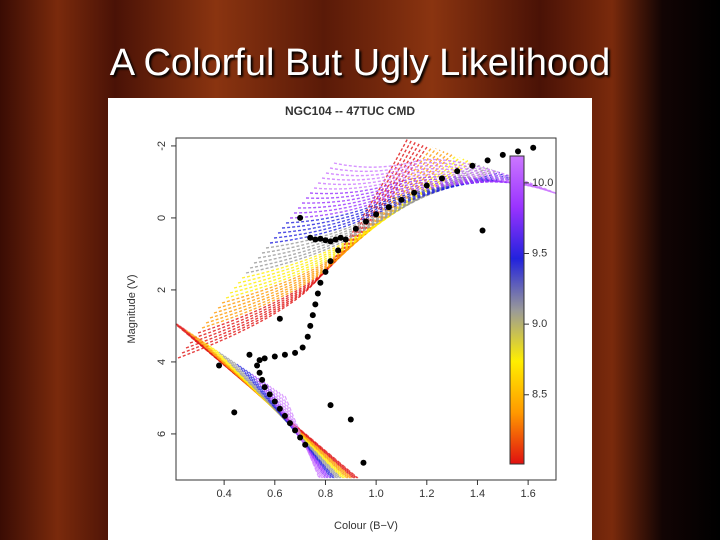 This screenshot has width=720, height=540. What do you see at coordinates (325, 494) in the screenshot?
I see `x-tick-label: 0.8` at bounding box center [325, 494].